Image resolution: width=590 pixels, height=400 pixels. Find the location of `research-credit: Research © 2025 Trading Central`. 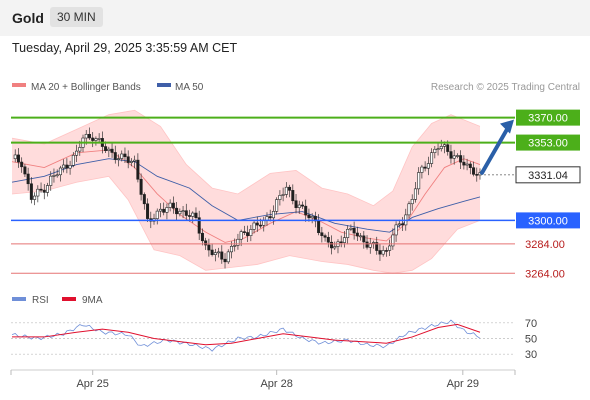

research-credit: Research © 2025 Trading Central is located at coordinates (505, 87).